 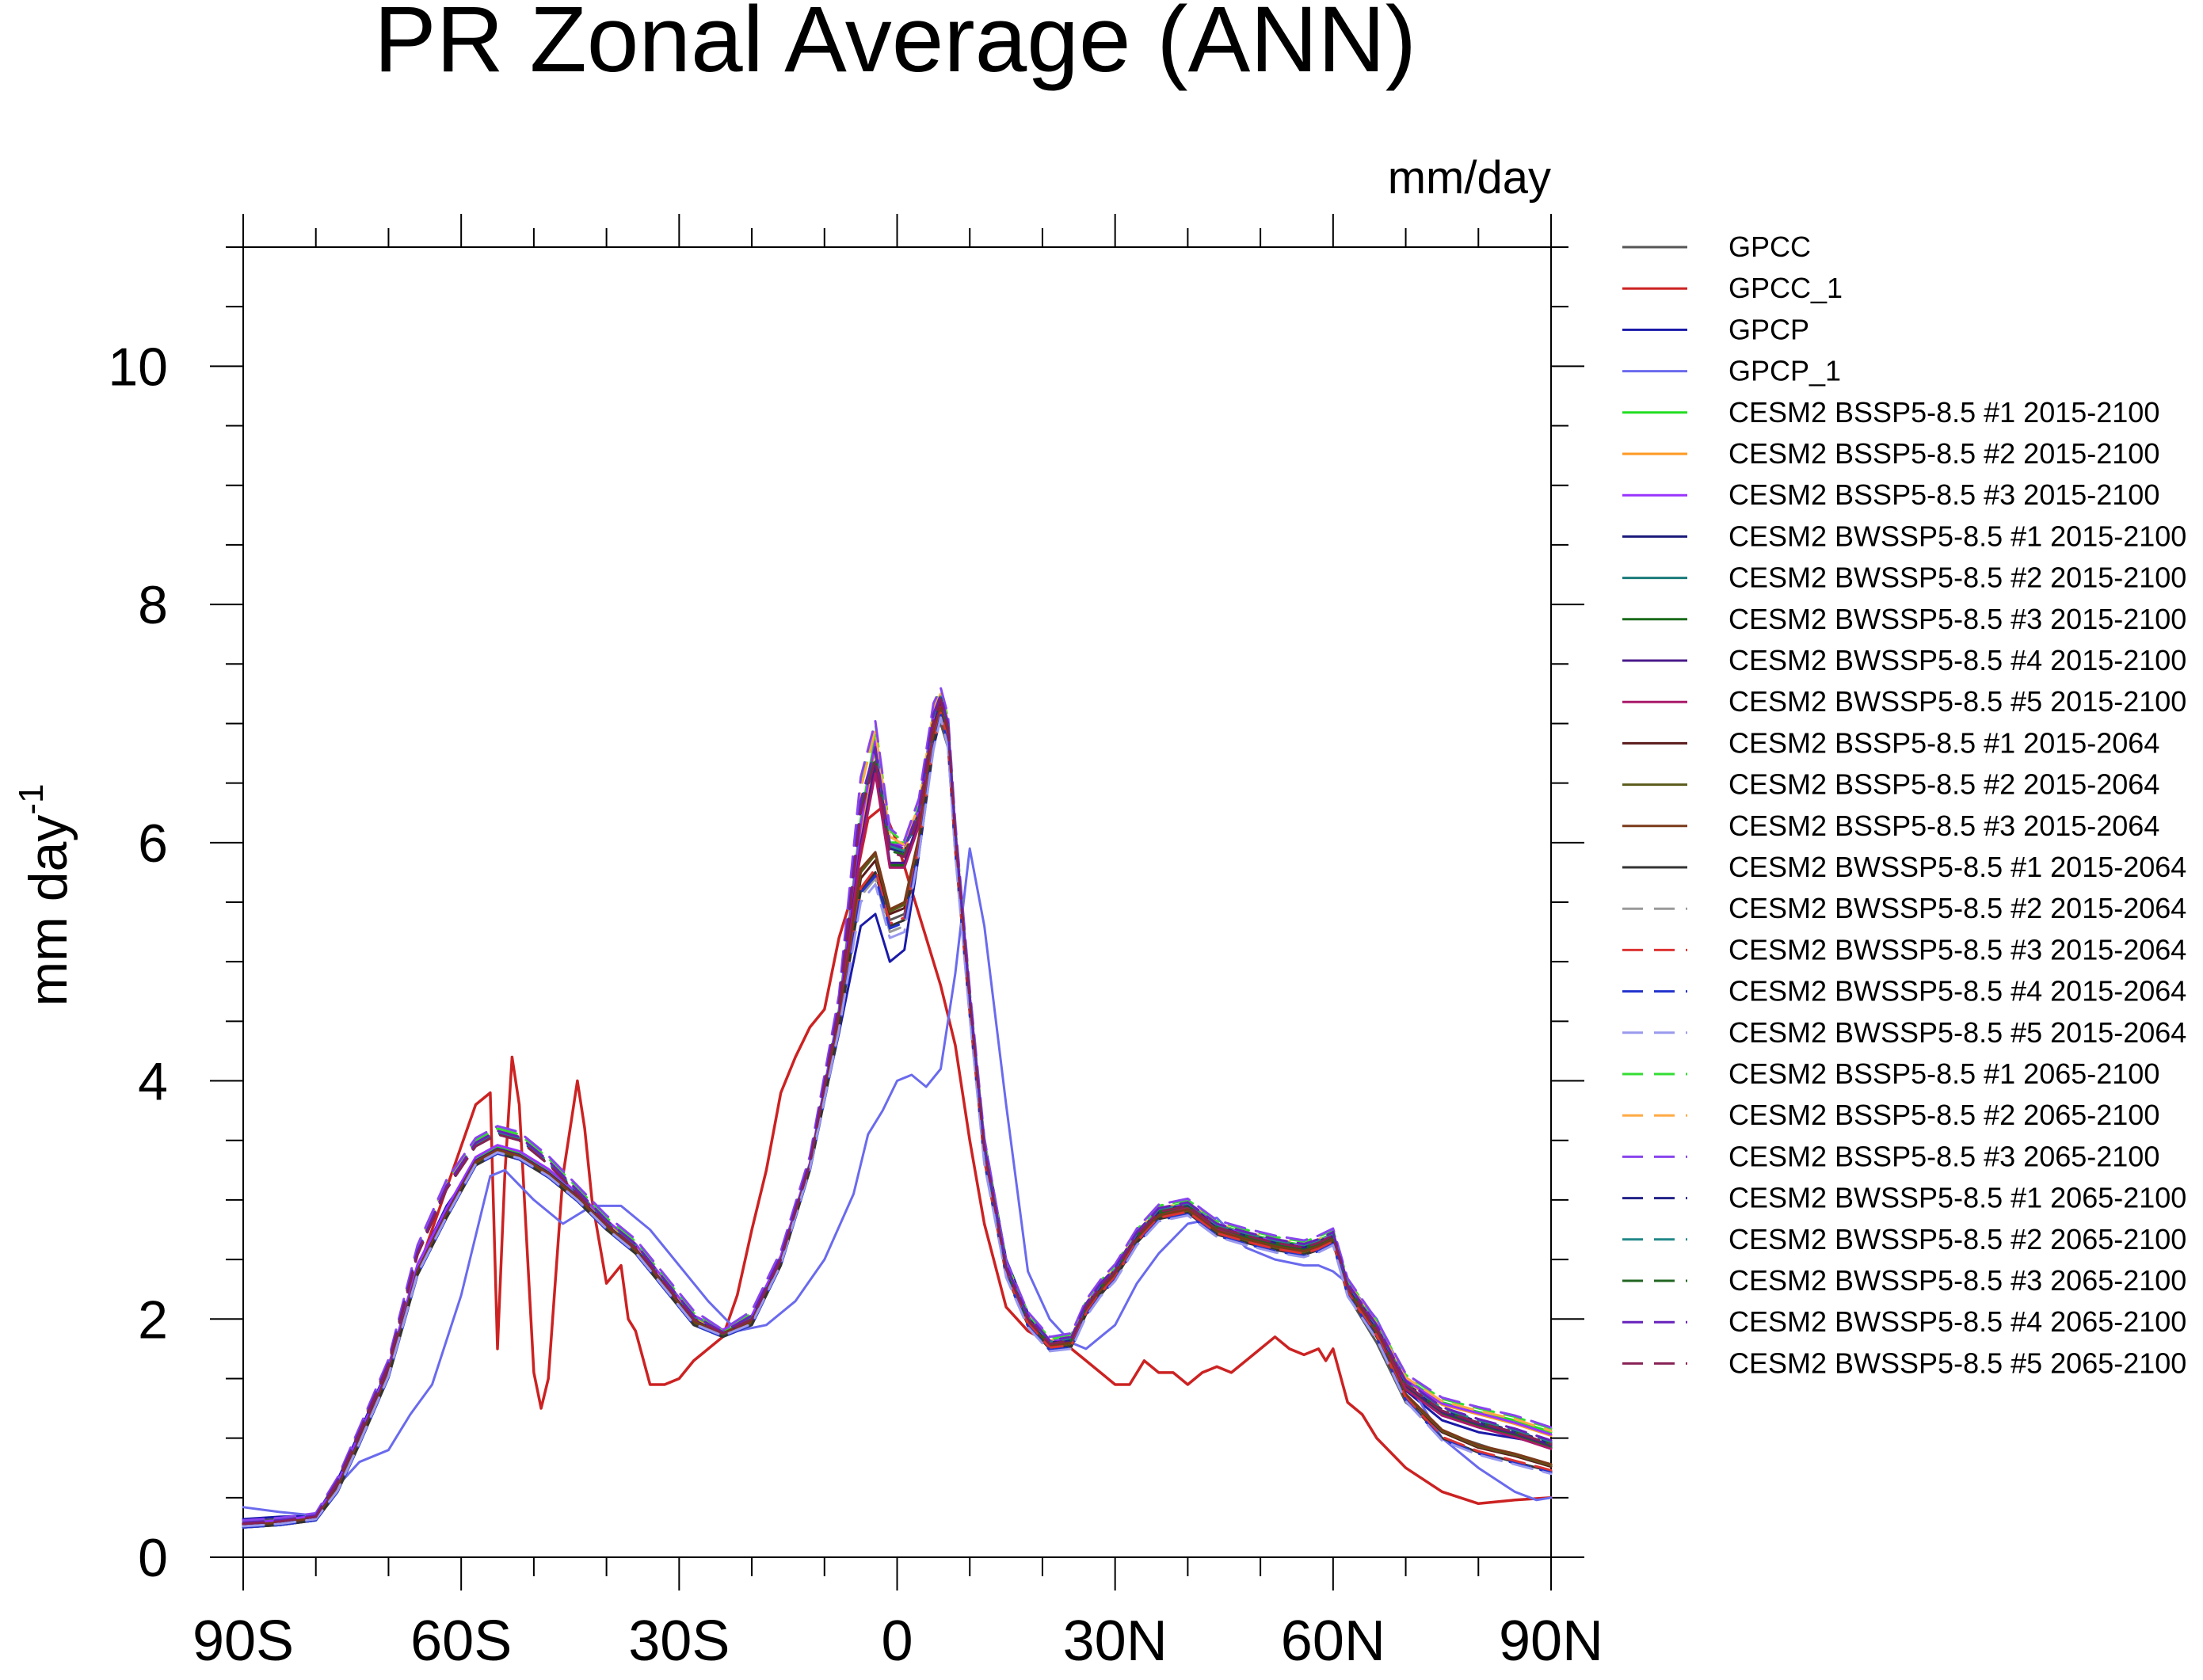 I want to click on legend-label: GPCP, so click(x=1768, y=329).